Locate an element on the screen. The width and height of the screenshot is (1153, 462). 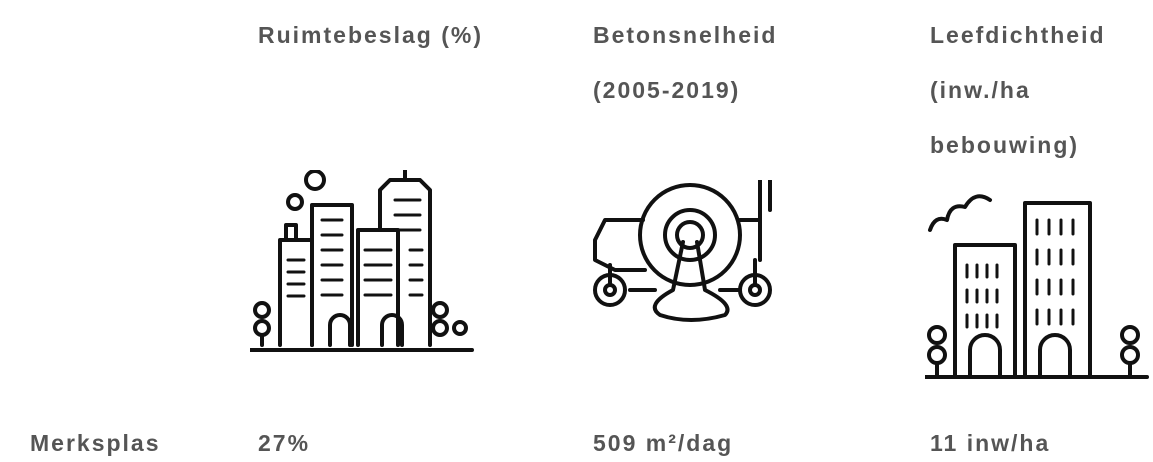
cell: 11 inw/ha is located at coordinates (990, 443).